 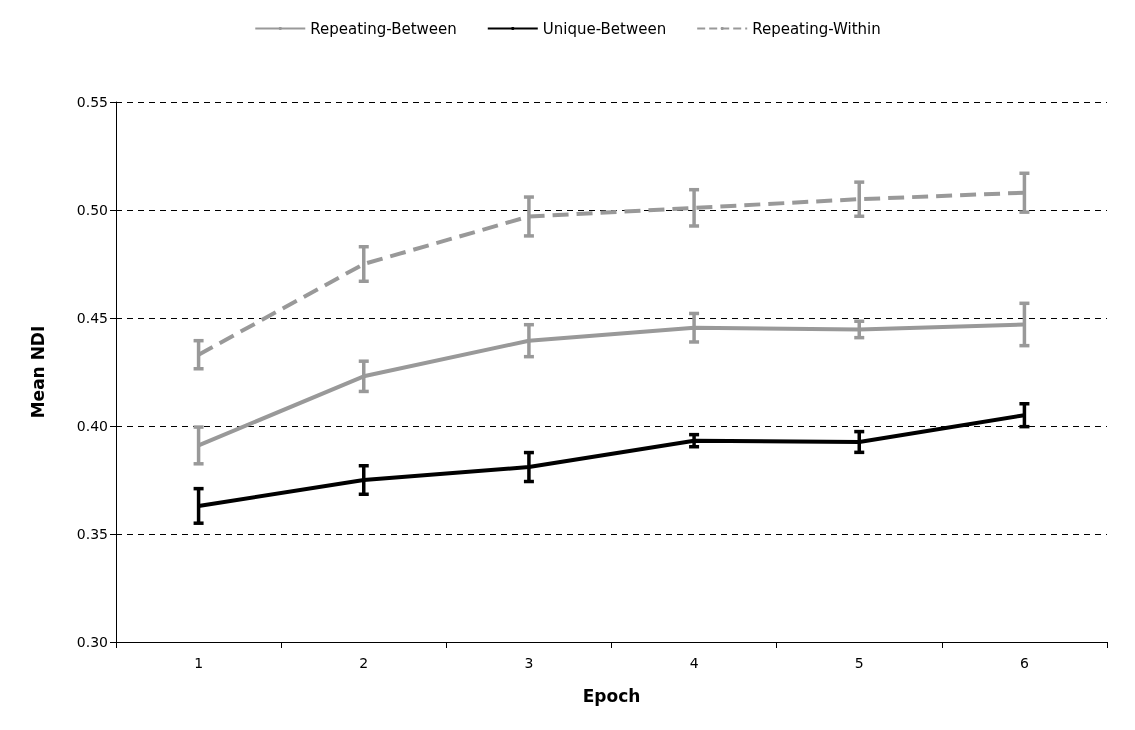 I want to click on x-tick-label: 2, so click(x=364, y=663).